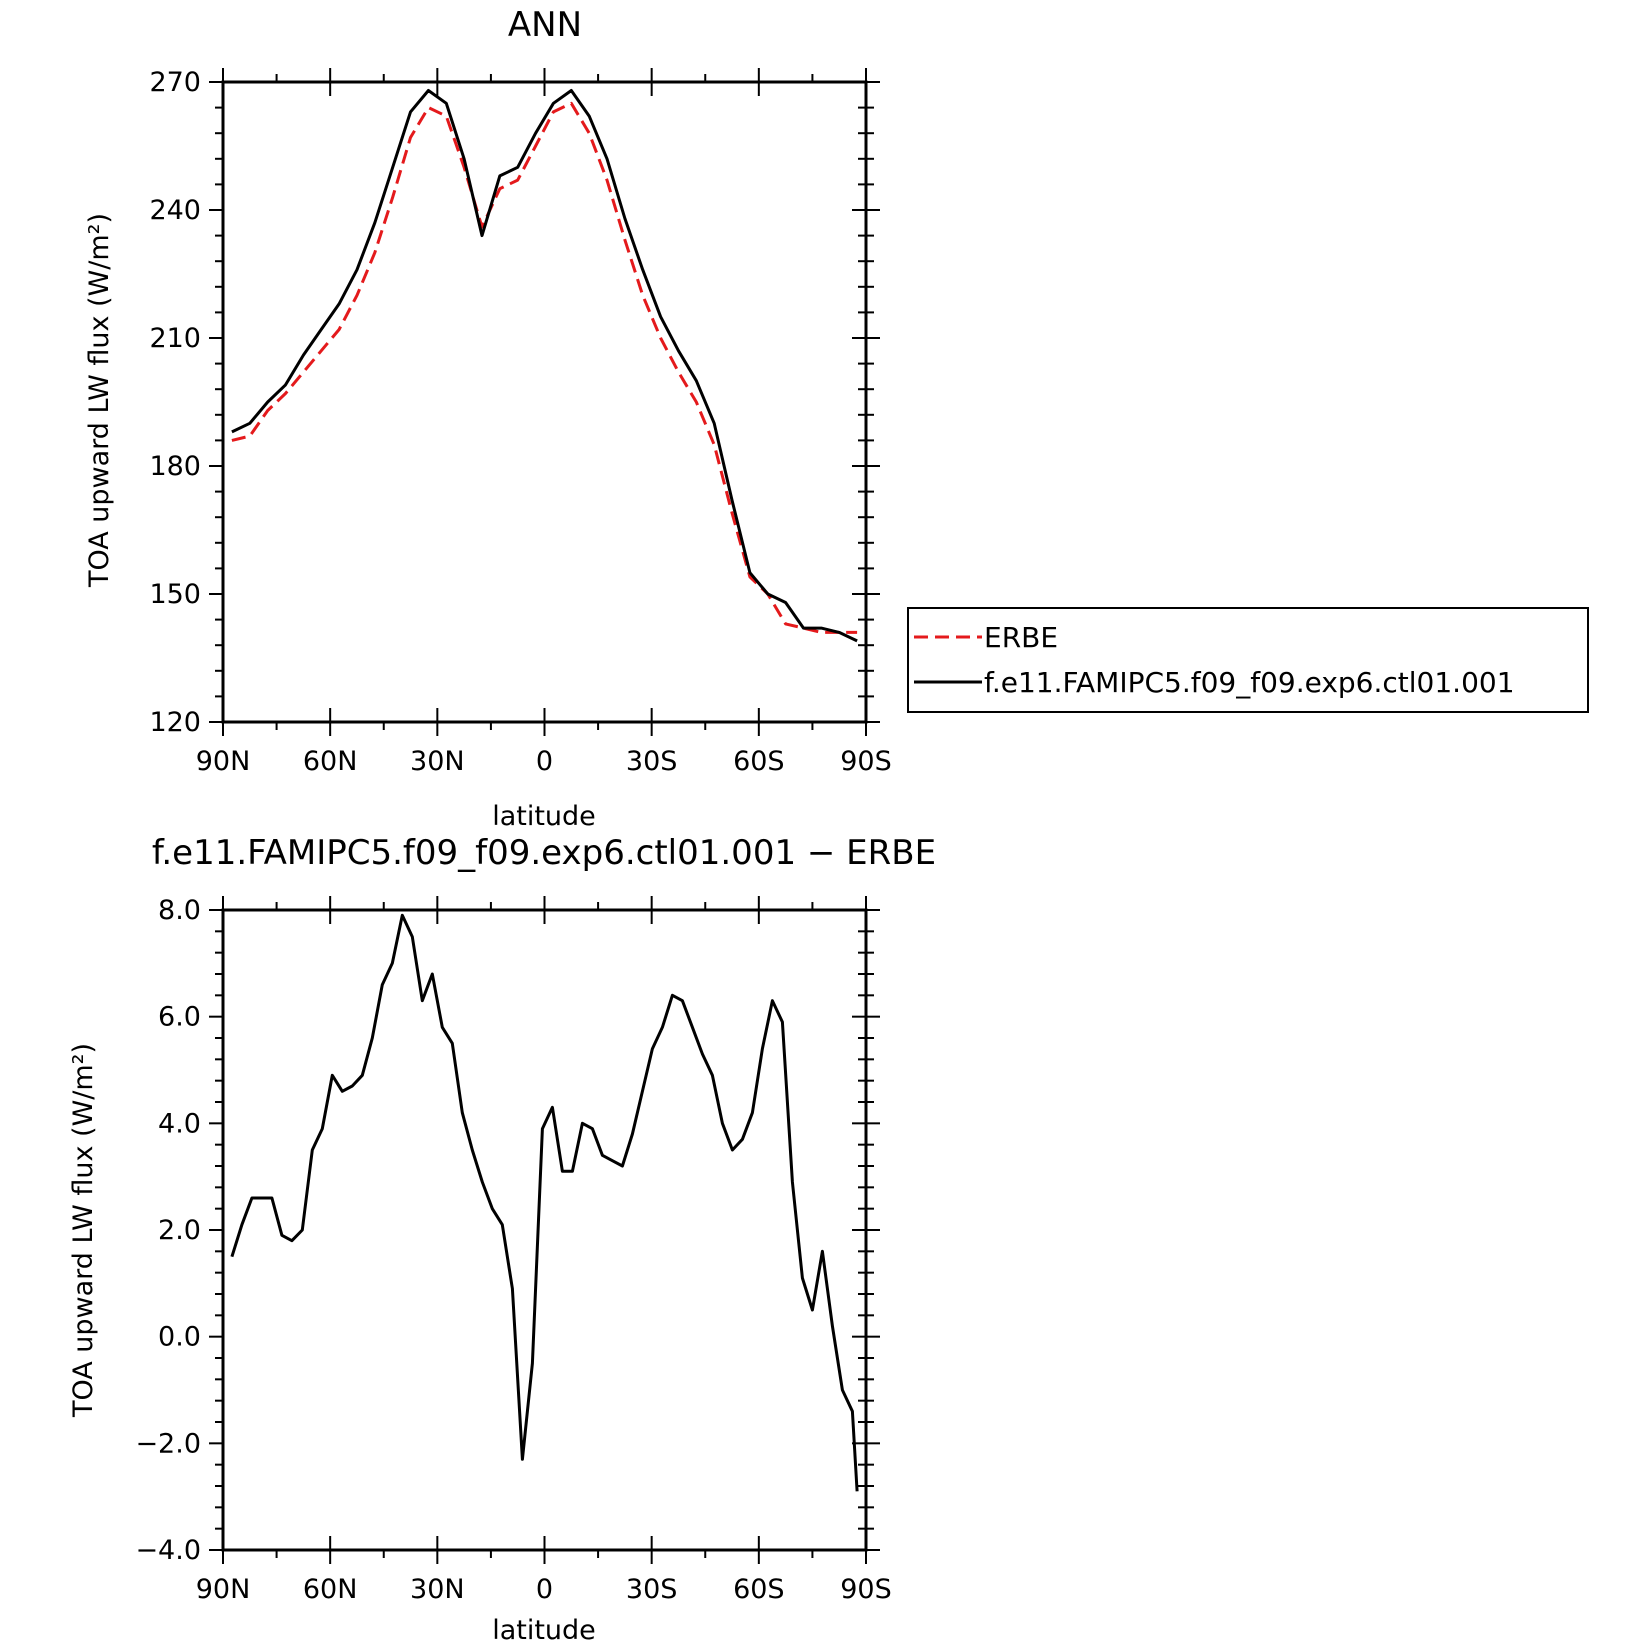 Image resolution: width=1649 pixels, height=1647 pixels. What do you see at coordinates (175, 210) in the screenshot?
I see `y-tick-label: 240` at bounding box center [175, 210].